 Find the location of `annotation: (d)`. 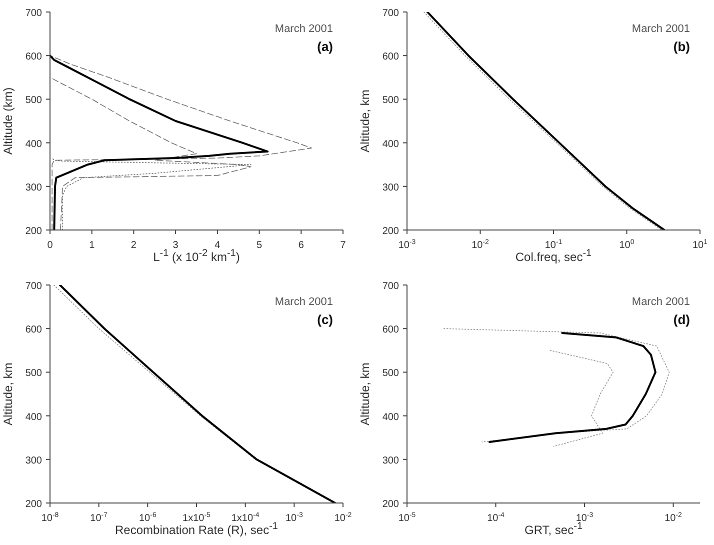

annotation: (d) is located at coordinates (681, 319).